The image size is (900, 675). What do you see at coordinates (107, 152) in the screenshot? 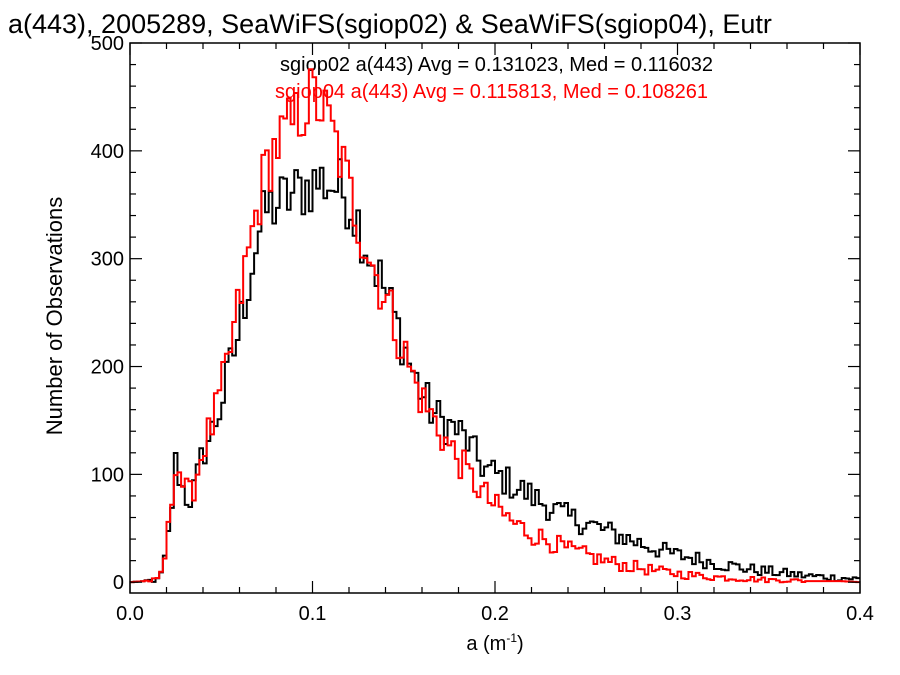
I see `y-tick-label: 400` at bounding box center [107, 152].